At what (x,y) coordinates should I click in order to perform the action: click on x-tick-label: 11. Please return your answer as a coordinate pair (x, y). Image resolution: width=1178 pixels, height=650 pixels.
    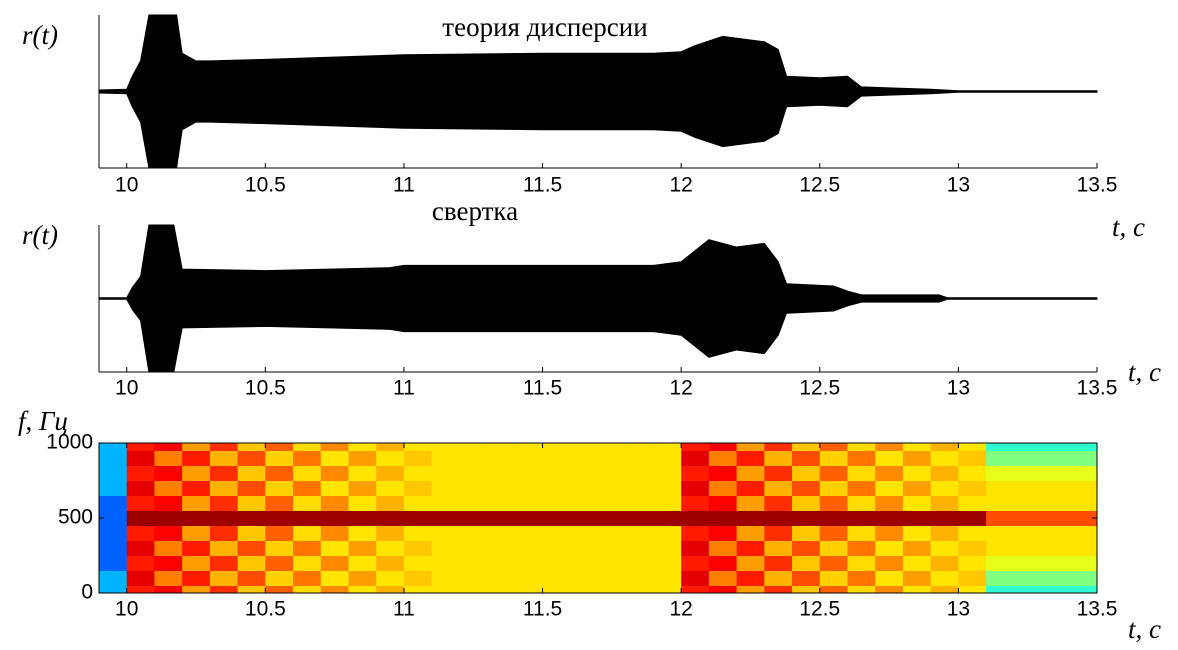
    Looking at the image, I should click on (404, 388).